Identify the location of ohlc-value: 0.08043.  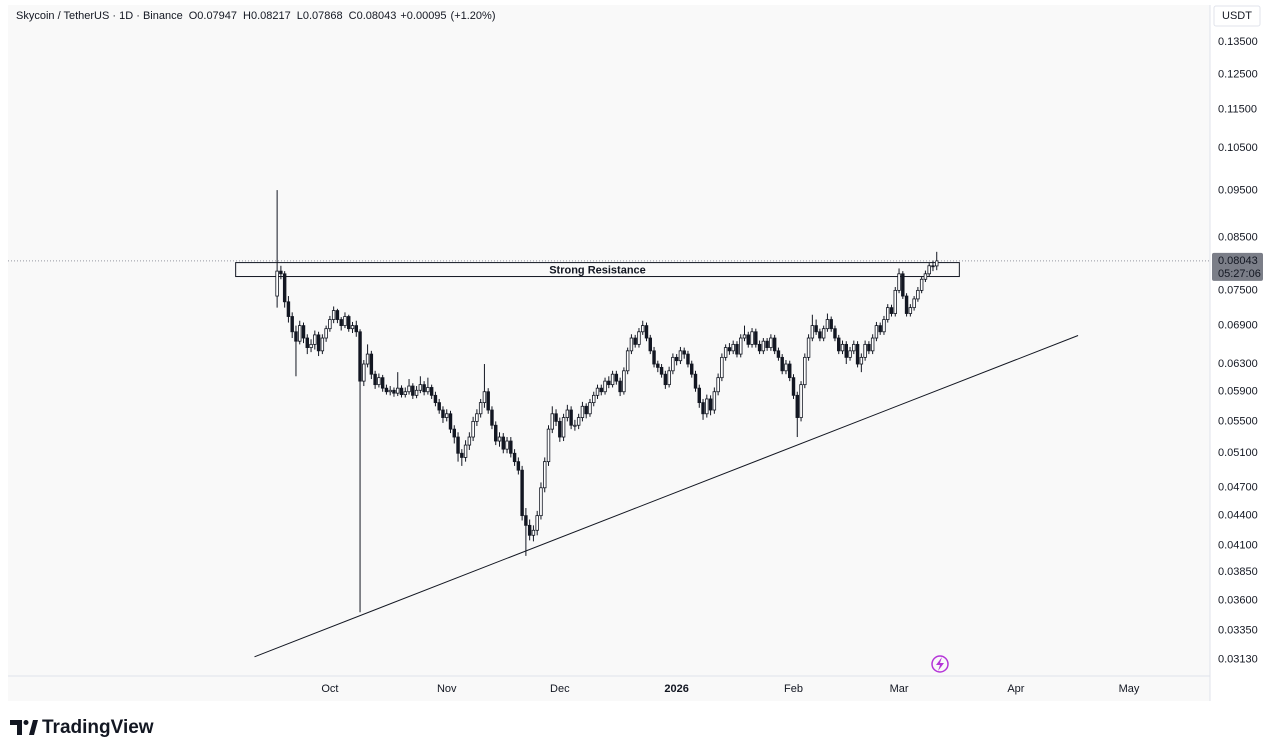
(377, 16).